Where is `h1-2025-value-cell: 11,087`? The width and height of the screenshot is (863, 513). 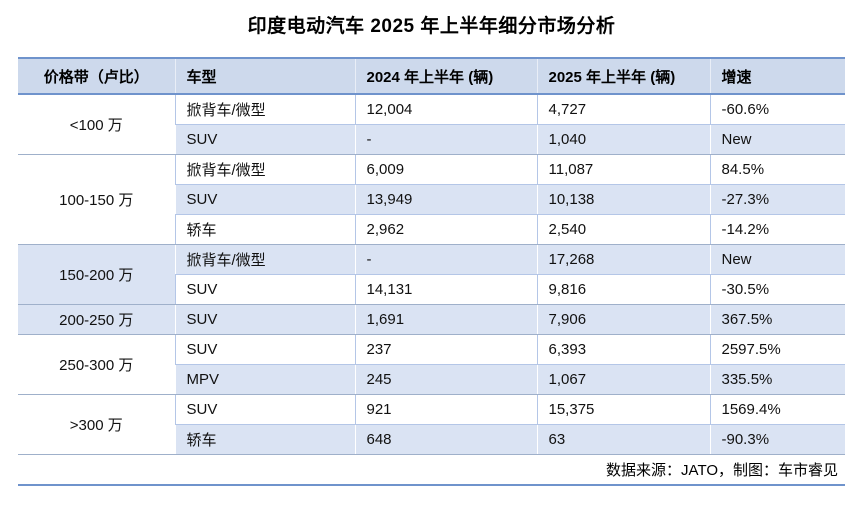
h1-2025-value-cell: 11,087 is located at coordinates (623, 169).